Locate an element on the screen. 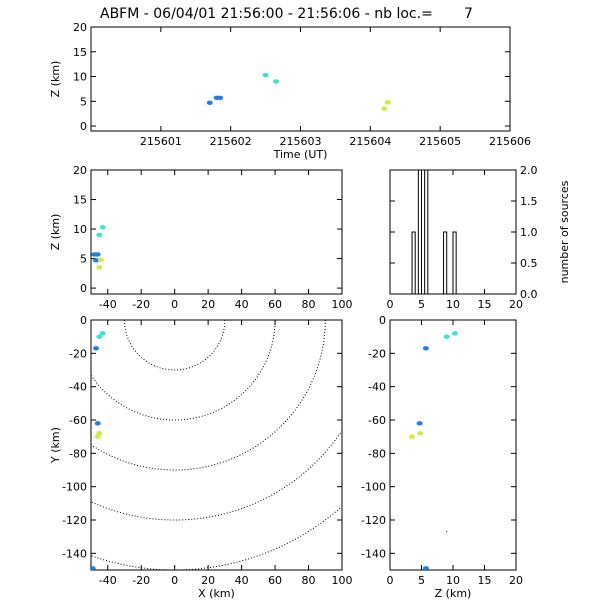  y-tick-label: 0.5 is located at coordinates (529, 263).